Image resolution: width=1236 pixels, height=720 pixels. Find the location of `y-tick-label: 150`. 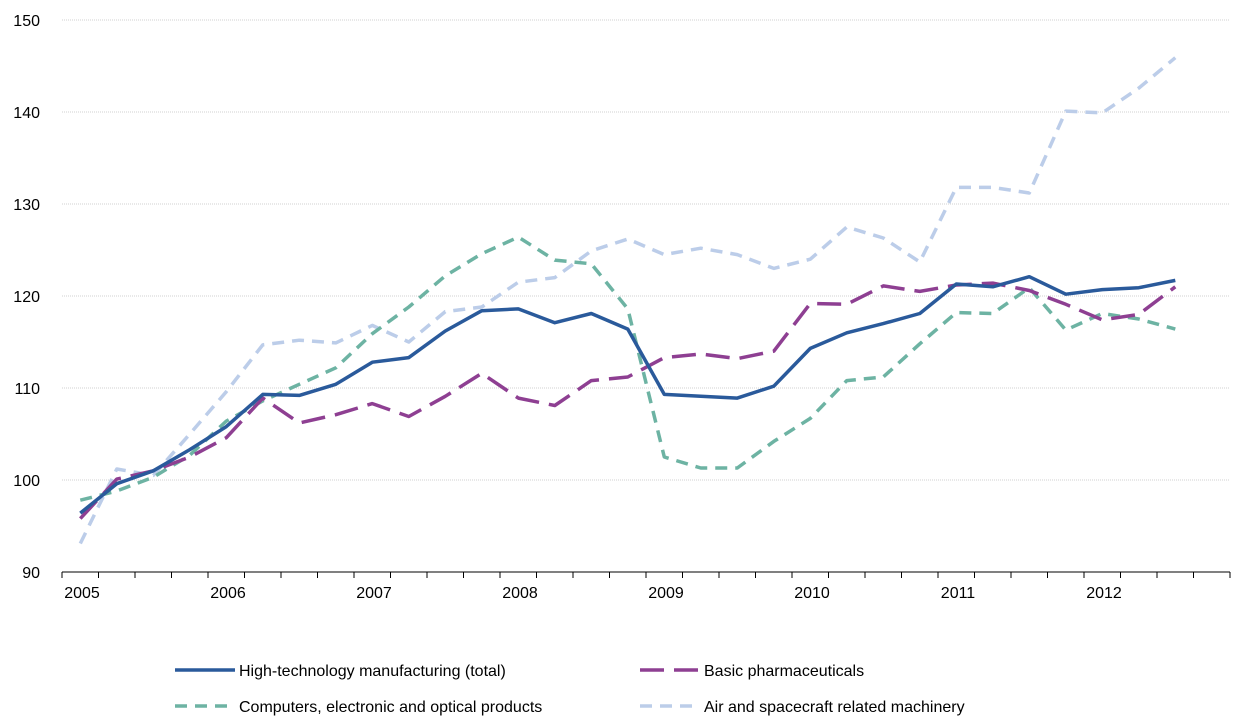

y-tick-label: 150 is located at coordinates (26, 21).